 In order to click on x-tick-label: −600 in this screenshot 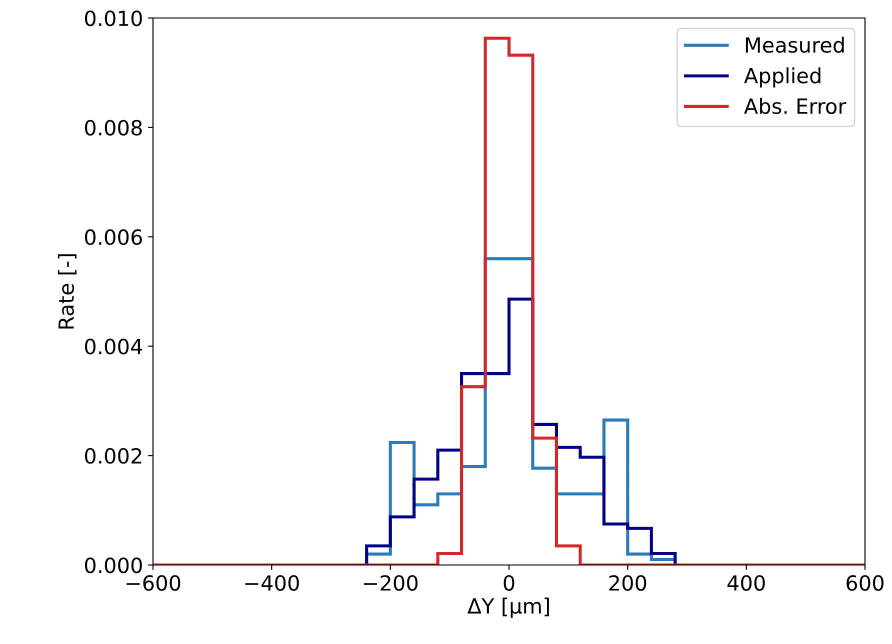, I will do `click(153, 583)`.